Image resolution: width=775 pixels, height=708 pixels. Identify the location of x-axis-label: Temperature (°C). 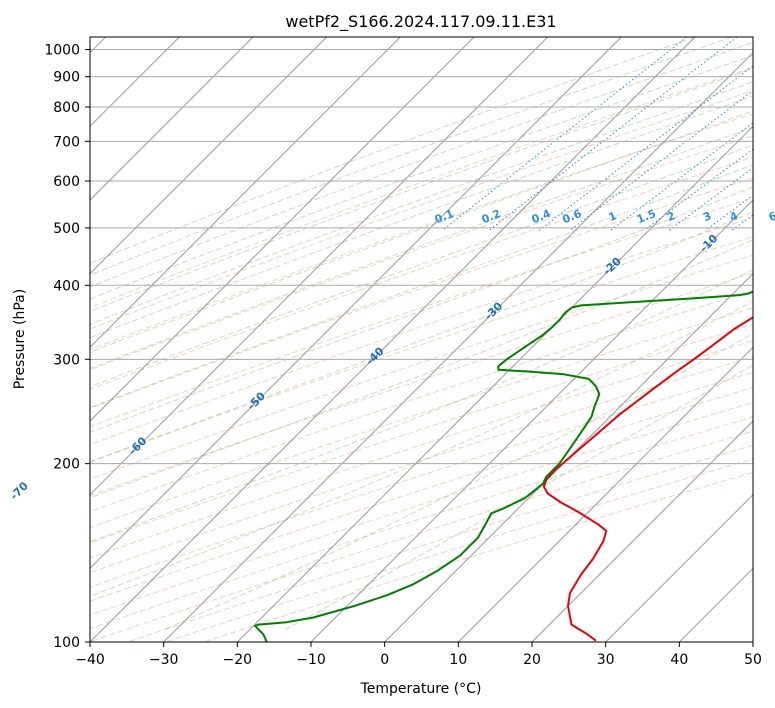
(421, 689).